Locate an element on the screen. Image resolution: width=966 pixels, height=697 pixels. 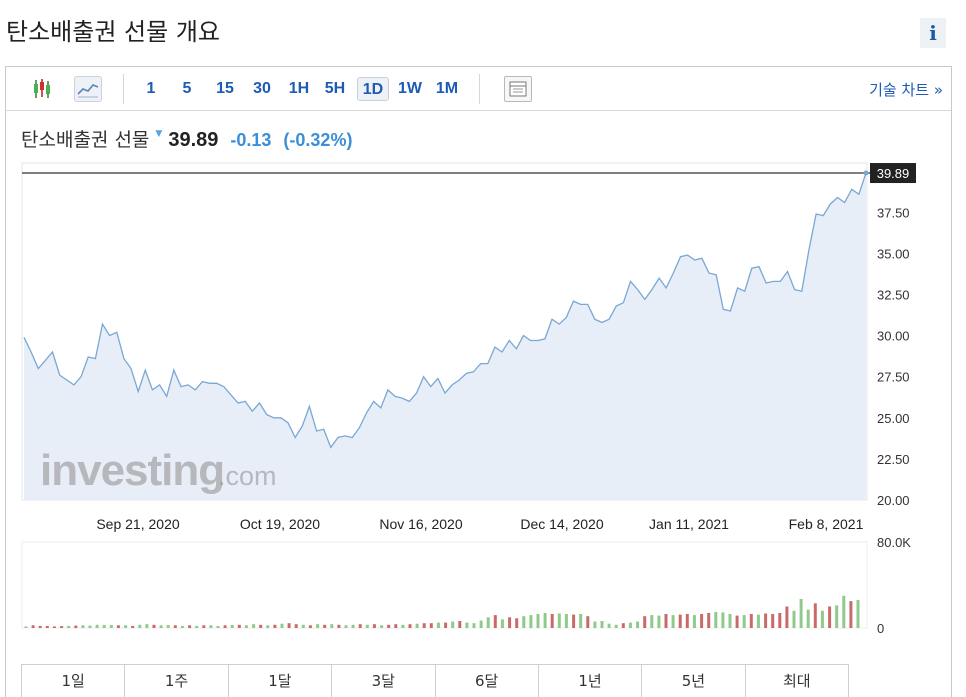
timeframe-1: 1 is located at coordinates (151, 88).